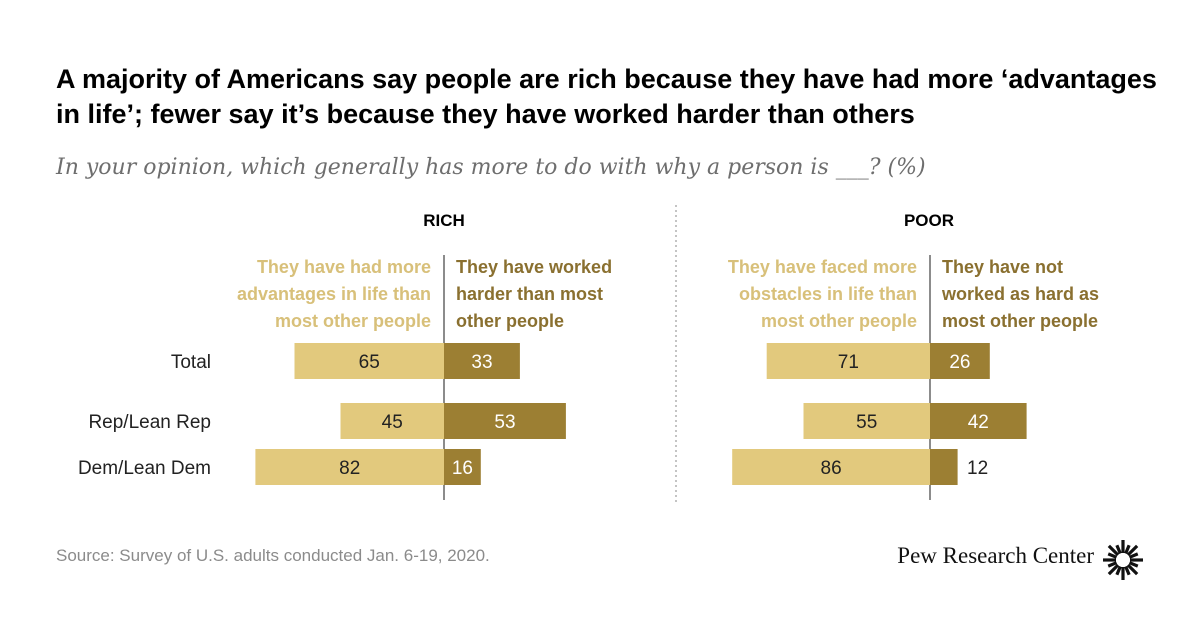 The height and width of the screenshot is (628, 1200). What do you see at coordinates (1020, 294) in the screenshot?
I see `legend-right-line: worked as hard as` at bounding box center [1020, 294].